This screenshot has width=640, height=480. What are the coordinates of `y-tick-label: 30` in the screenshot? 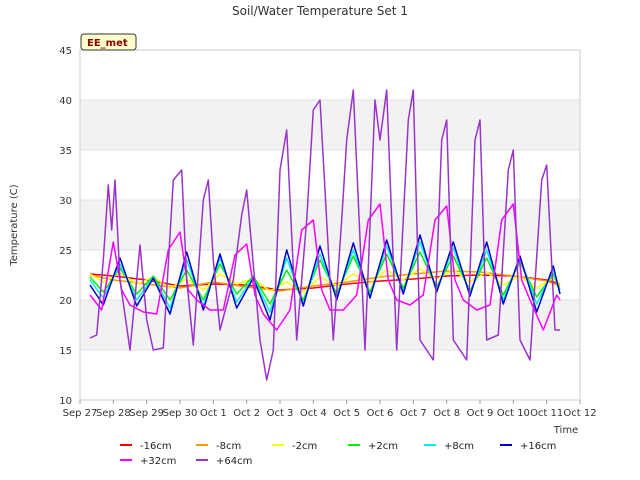 It's located at (65, 201).